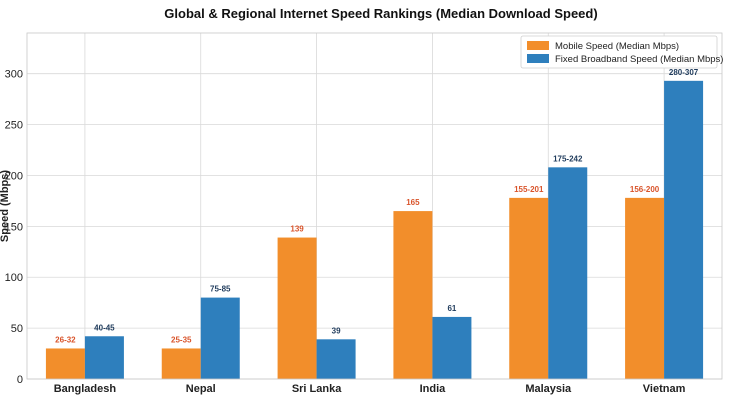 This screenshot has height=400, width=730. What do you see at coordinates (14, 75) in the screenshot?
I see `y-tick-label: 300` at bounding box center [14, 75].